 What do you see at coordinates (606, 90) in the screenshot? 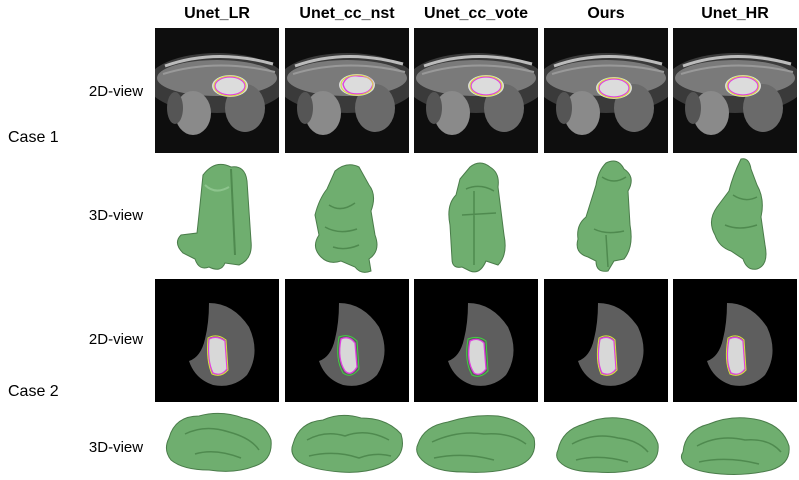
I see `case1-2d-ours-image` at bounding box center [606, 90].